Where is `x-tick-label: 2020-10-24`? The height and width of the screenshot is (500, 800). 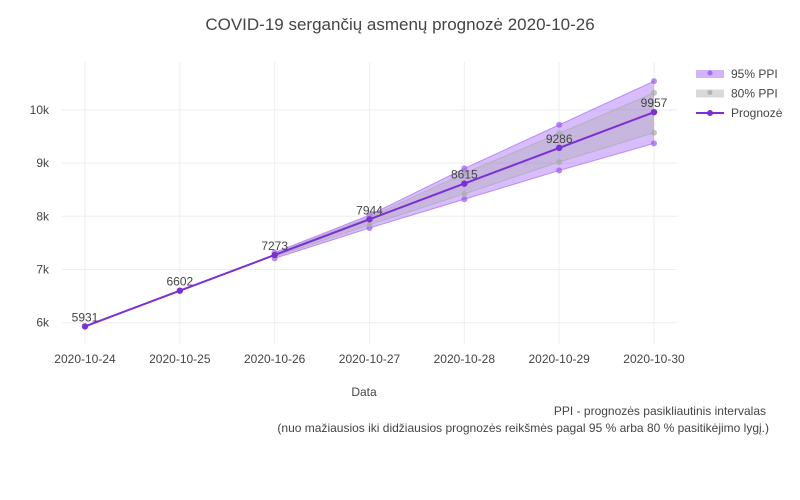 x-tick-label: 2020-10-24 is located at coordinates (85, 359).